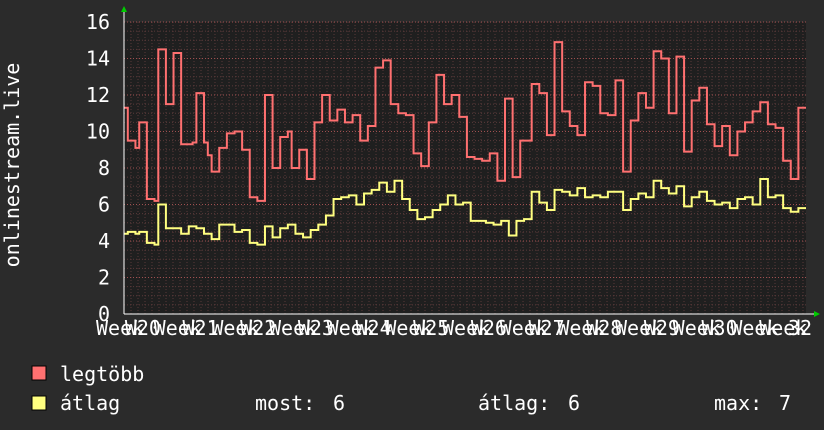  I want to click on y-axis-ticks: 0 2 4 6 8 10 12 14 16, so click(98, 168).